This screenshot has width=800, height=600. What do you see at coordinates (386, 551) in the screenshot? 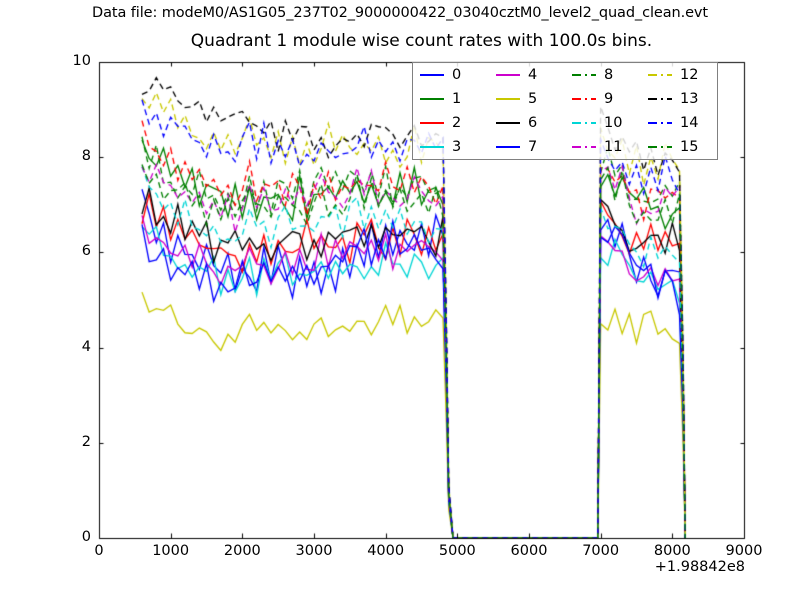
I see `x-tick-label: 4000` at bounding box center [386, 551].